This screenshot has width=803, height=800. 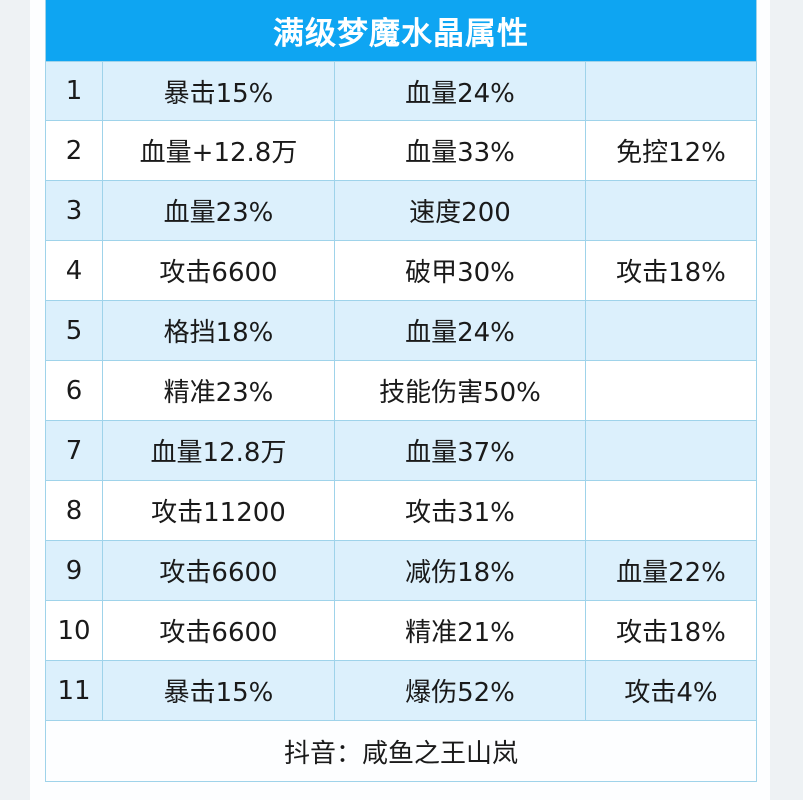 I want to click on table-title: 满级梦魔水晶属性, so click(x=401, y=30).